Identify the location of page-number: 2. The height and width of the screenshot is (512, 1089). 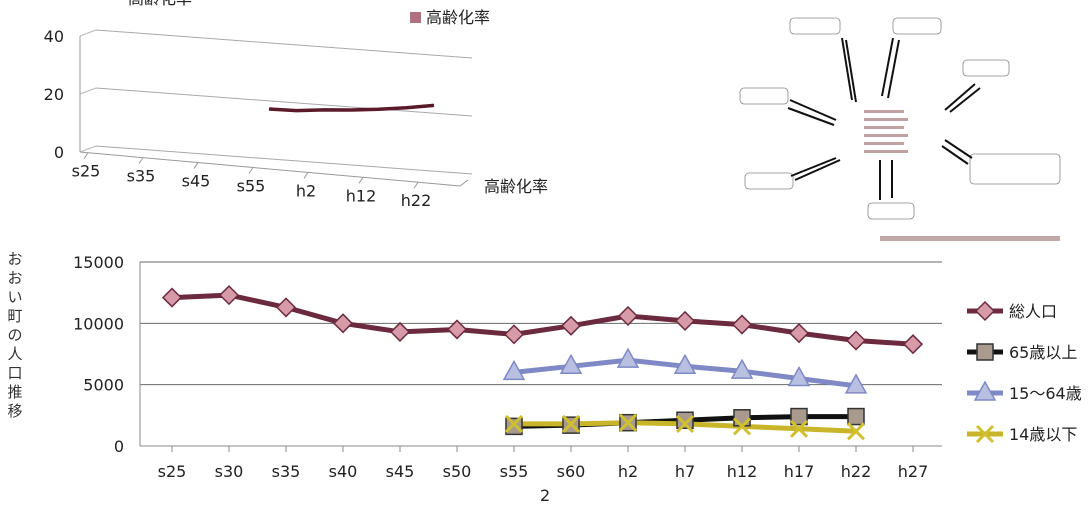
(545, 495).